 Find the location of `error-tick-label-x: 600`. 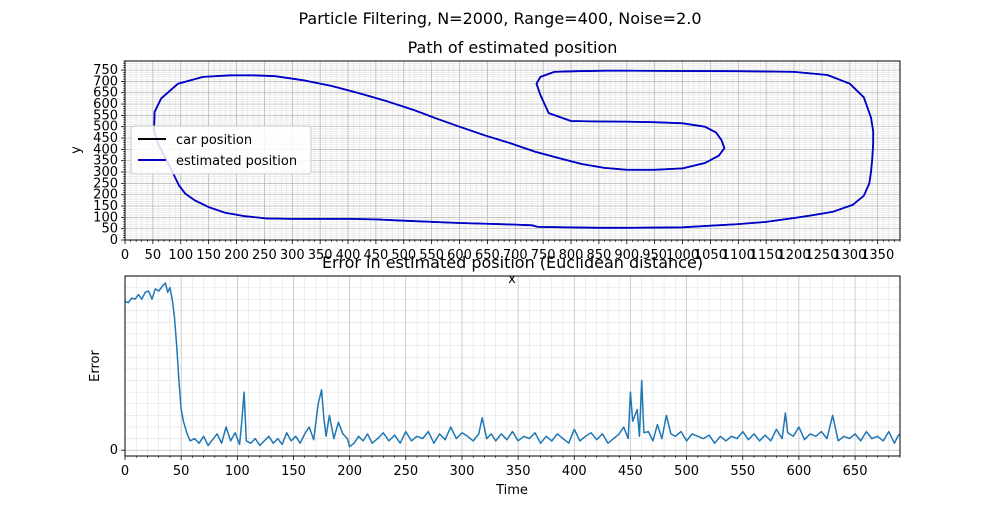

error-tick-label-x: 600 is located at coordinates (798, 471).